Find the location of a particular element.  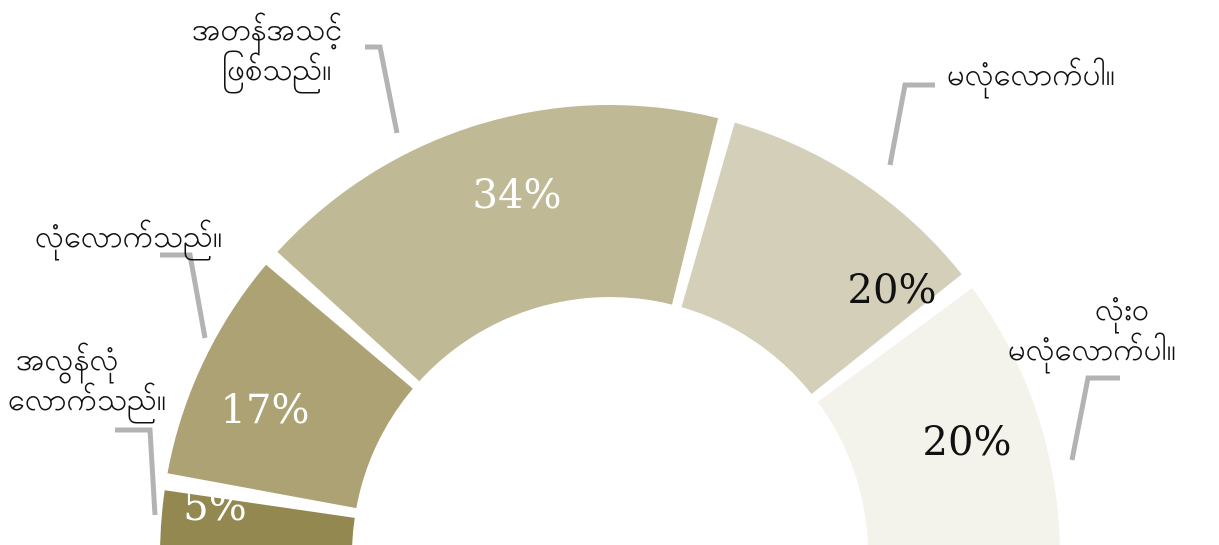

slice-value-label-5: 20% is located at coordinates (967, 442).